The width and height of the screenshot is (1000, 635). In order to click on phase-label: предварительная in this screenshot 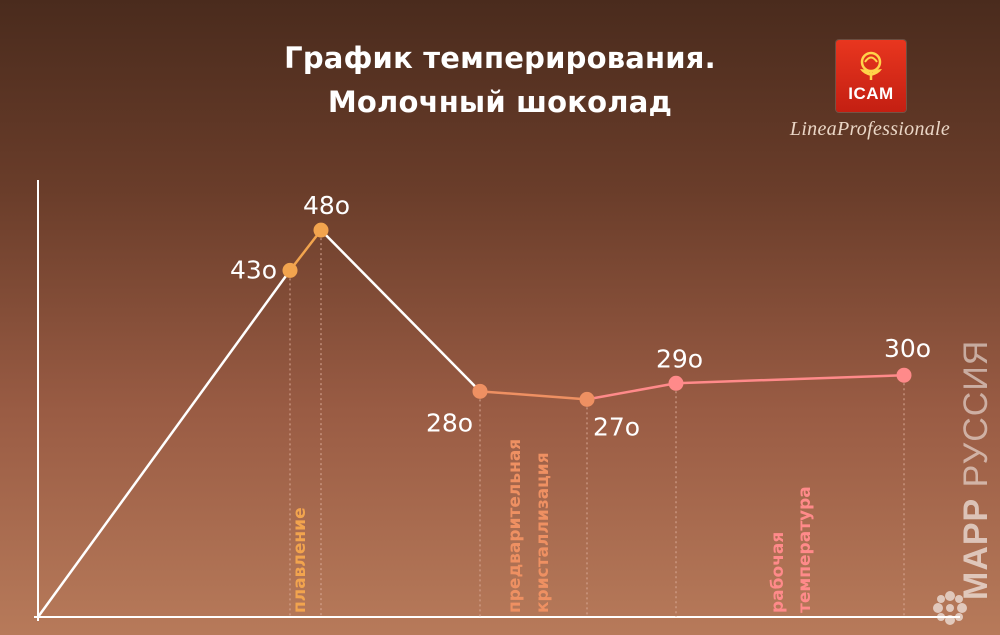, I will do `click(515, 526)`.